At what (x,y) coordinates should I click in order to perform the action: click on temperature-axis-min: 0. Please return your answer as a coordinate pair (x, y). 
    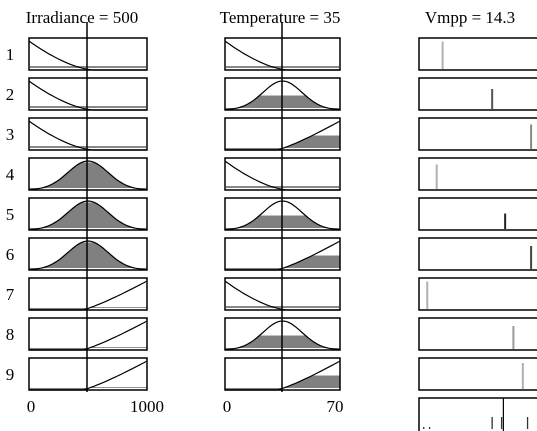
    Looking at the image, I should click on (227, 406).